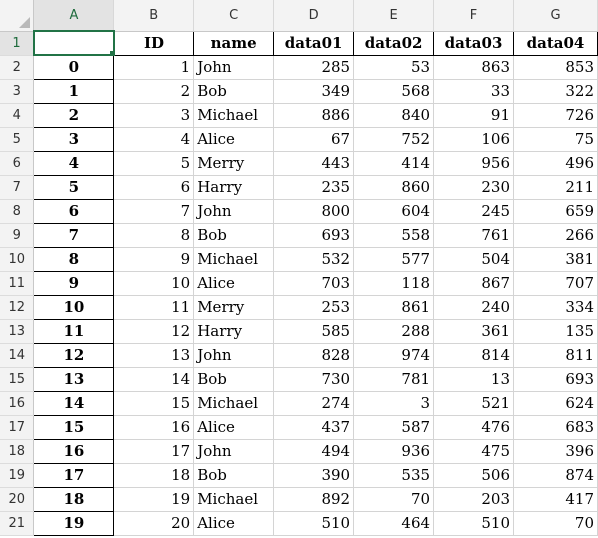 The width and height of the screenshot is (598, 538). Describe the element at coordinates (394, 403) in the screenshot. I see `cell-e16: 3` at that location.